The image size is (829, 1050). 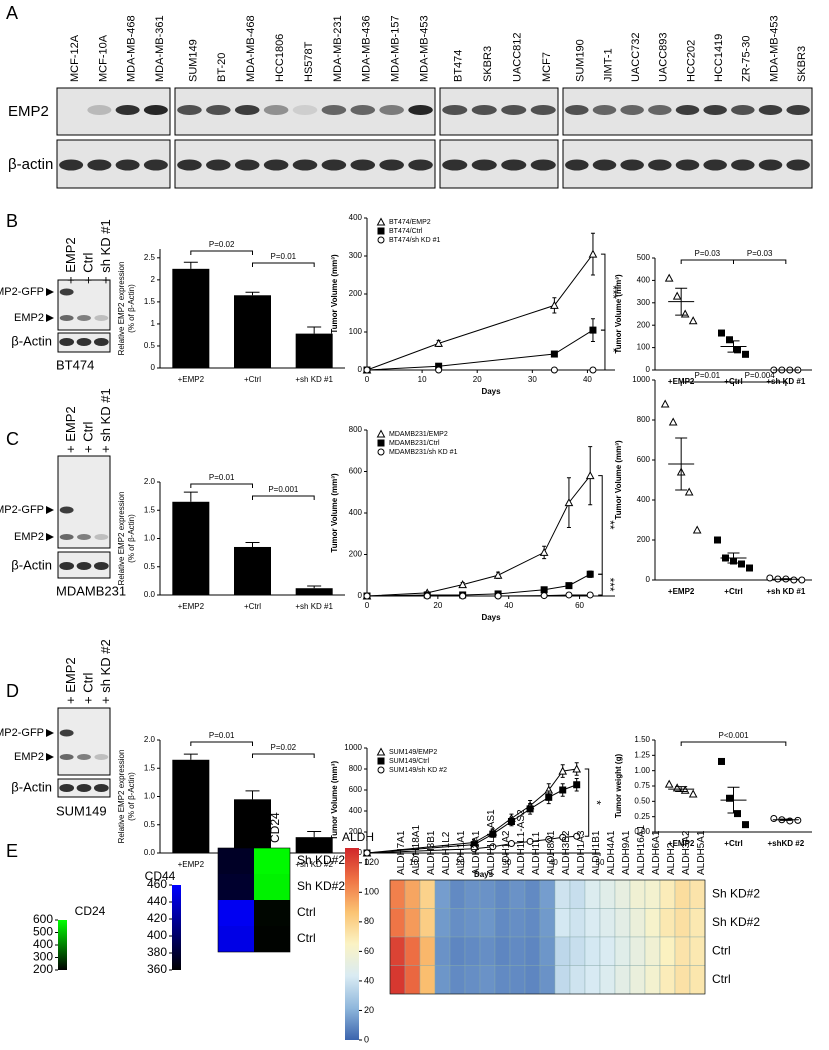 I want to click on cell-line-label: MDAMB231, so click(x=91, y=590).